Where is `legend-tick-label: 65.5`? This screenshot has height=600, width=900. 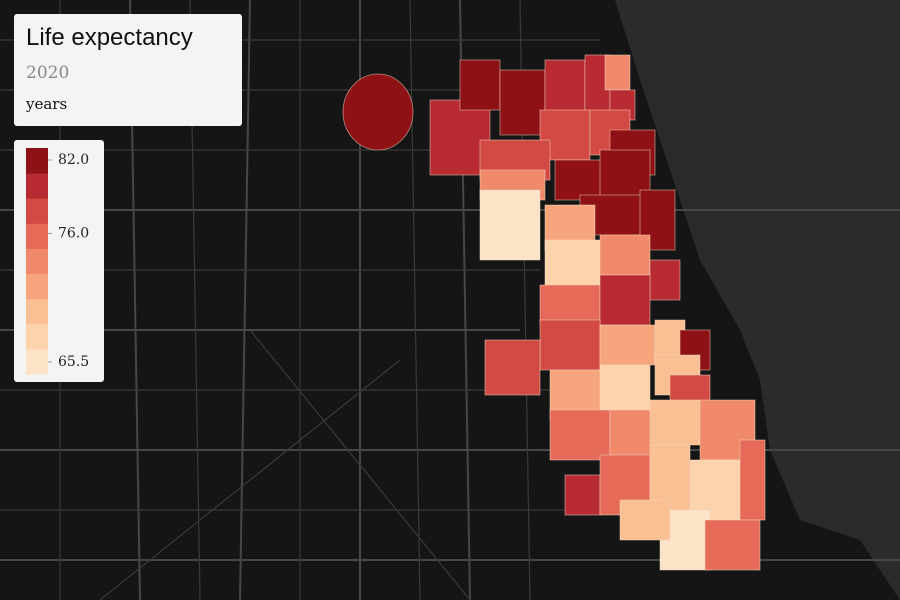 legend-tick-label: 65.5 is located at coordinates (73, 362).